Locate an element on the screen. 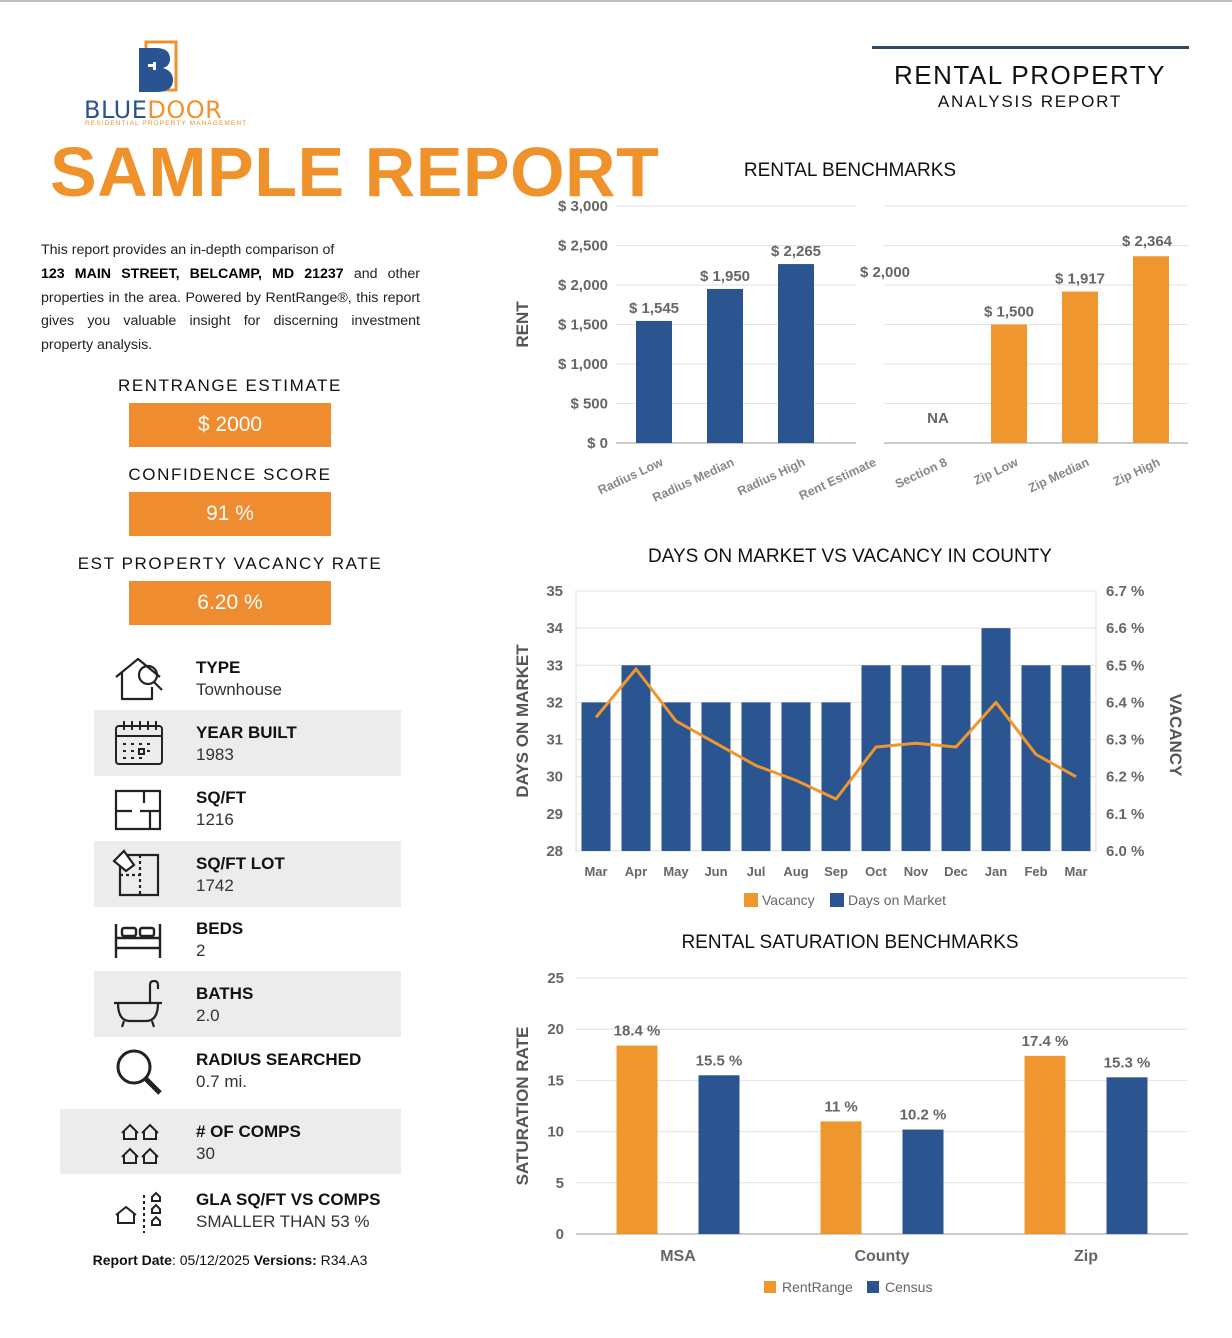 This screenshot has width=1232, height=1338. data-label: 10.2 % is located at coordinates (923, 1115).